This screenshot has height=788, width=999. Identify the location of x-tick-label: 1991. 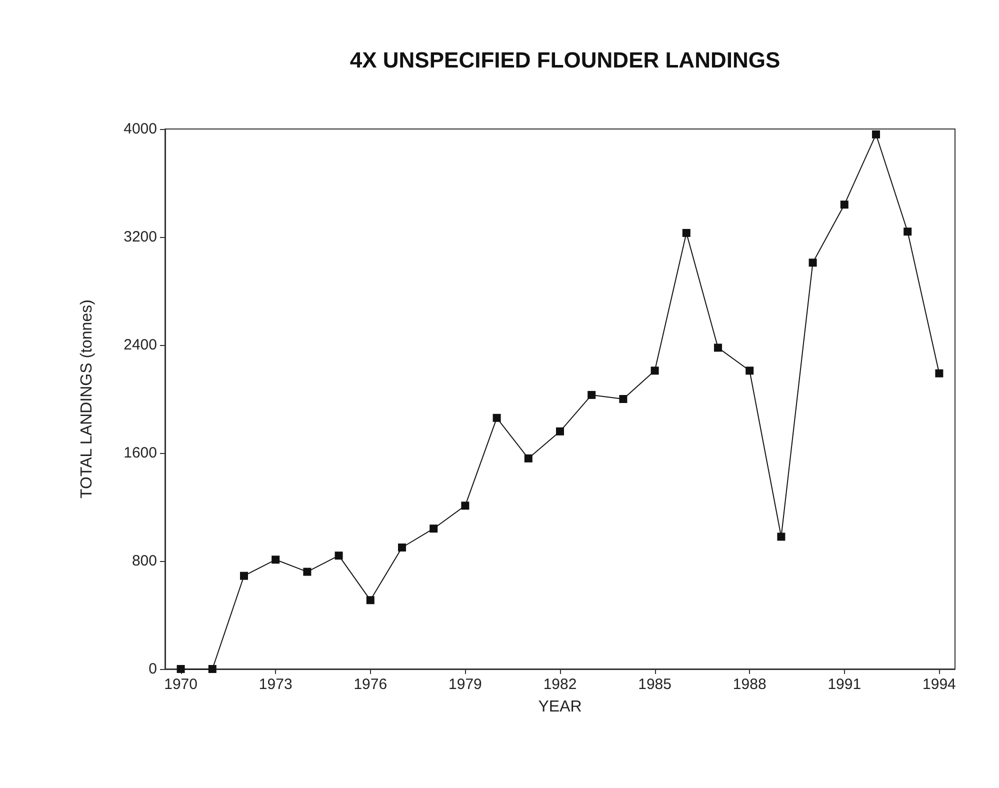
(845, 684).